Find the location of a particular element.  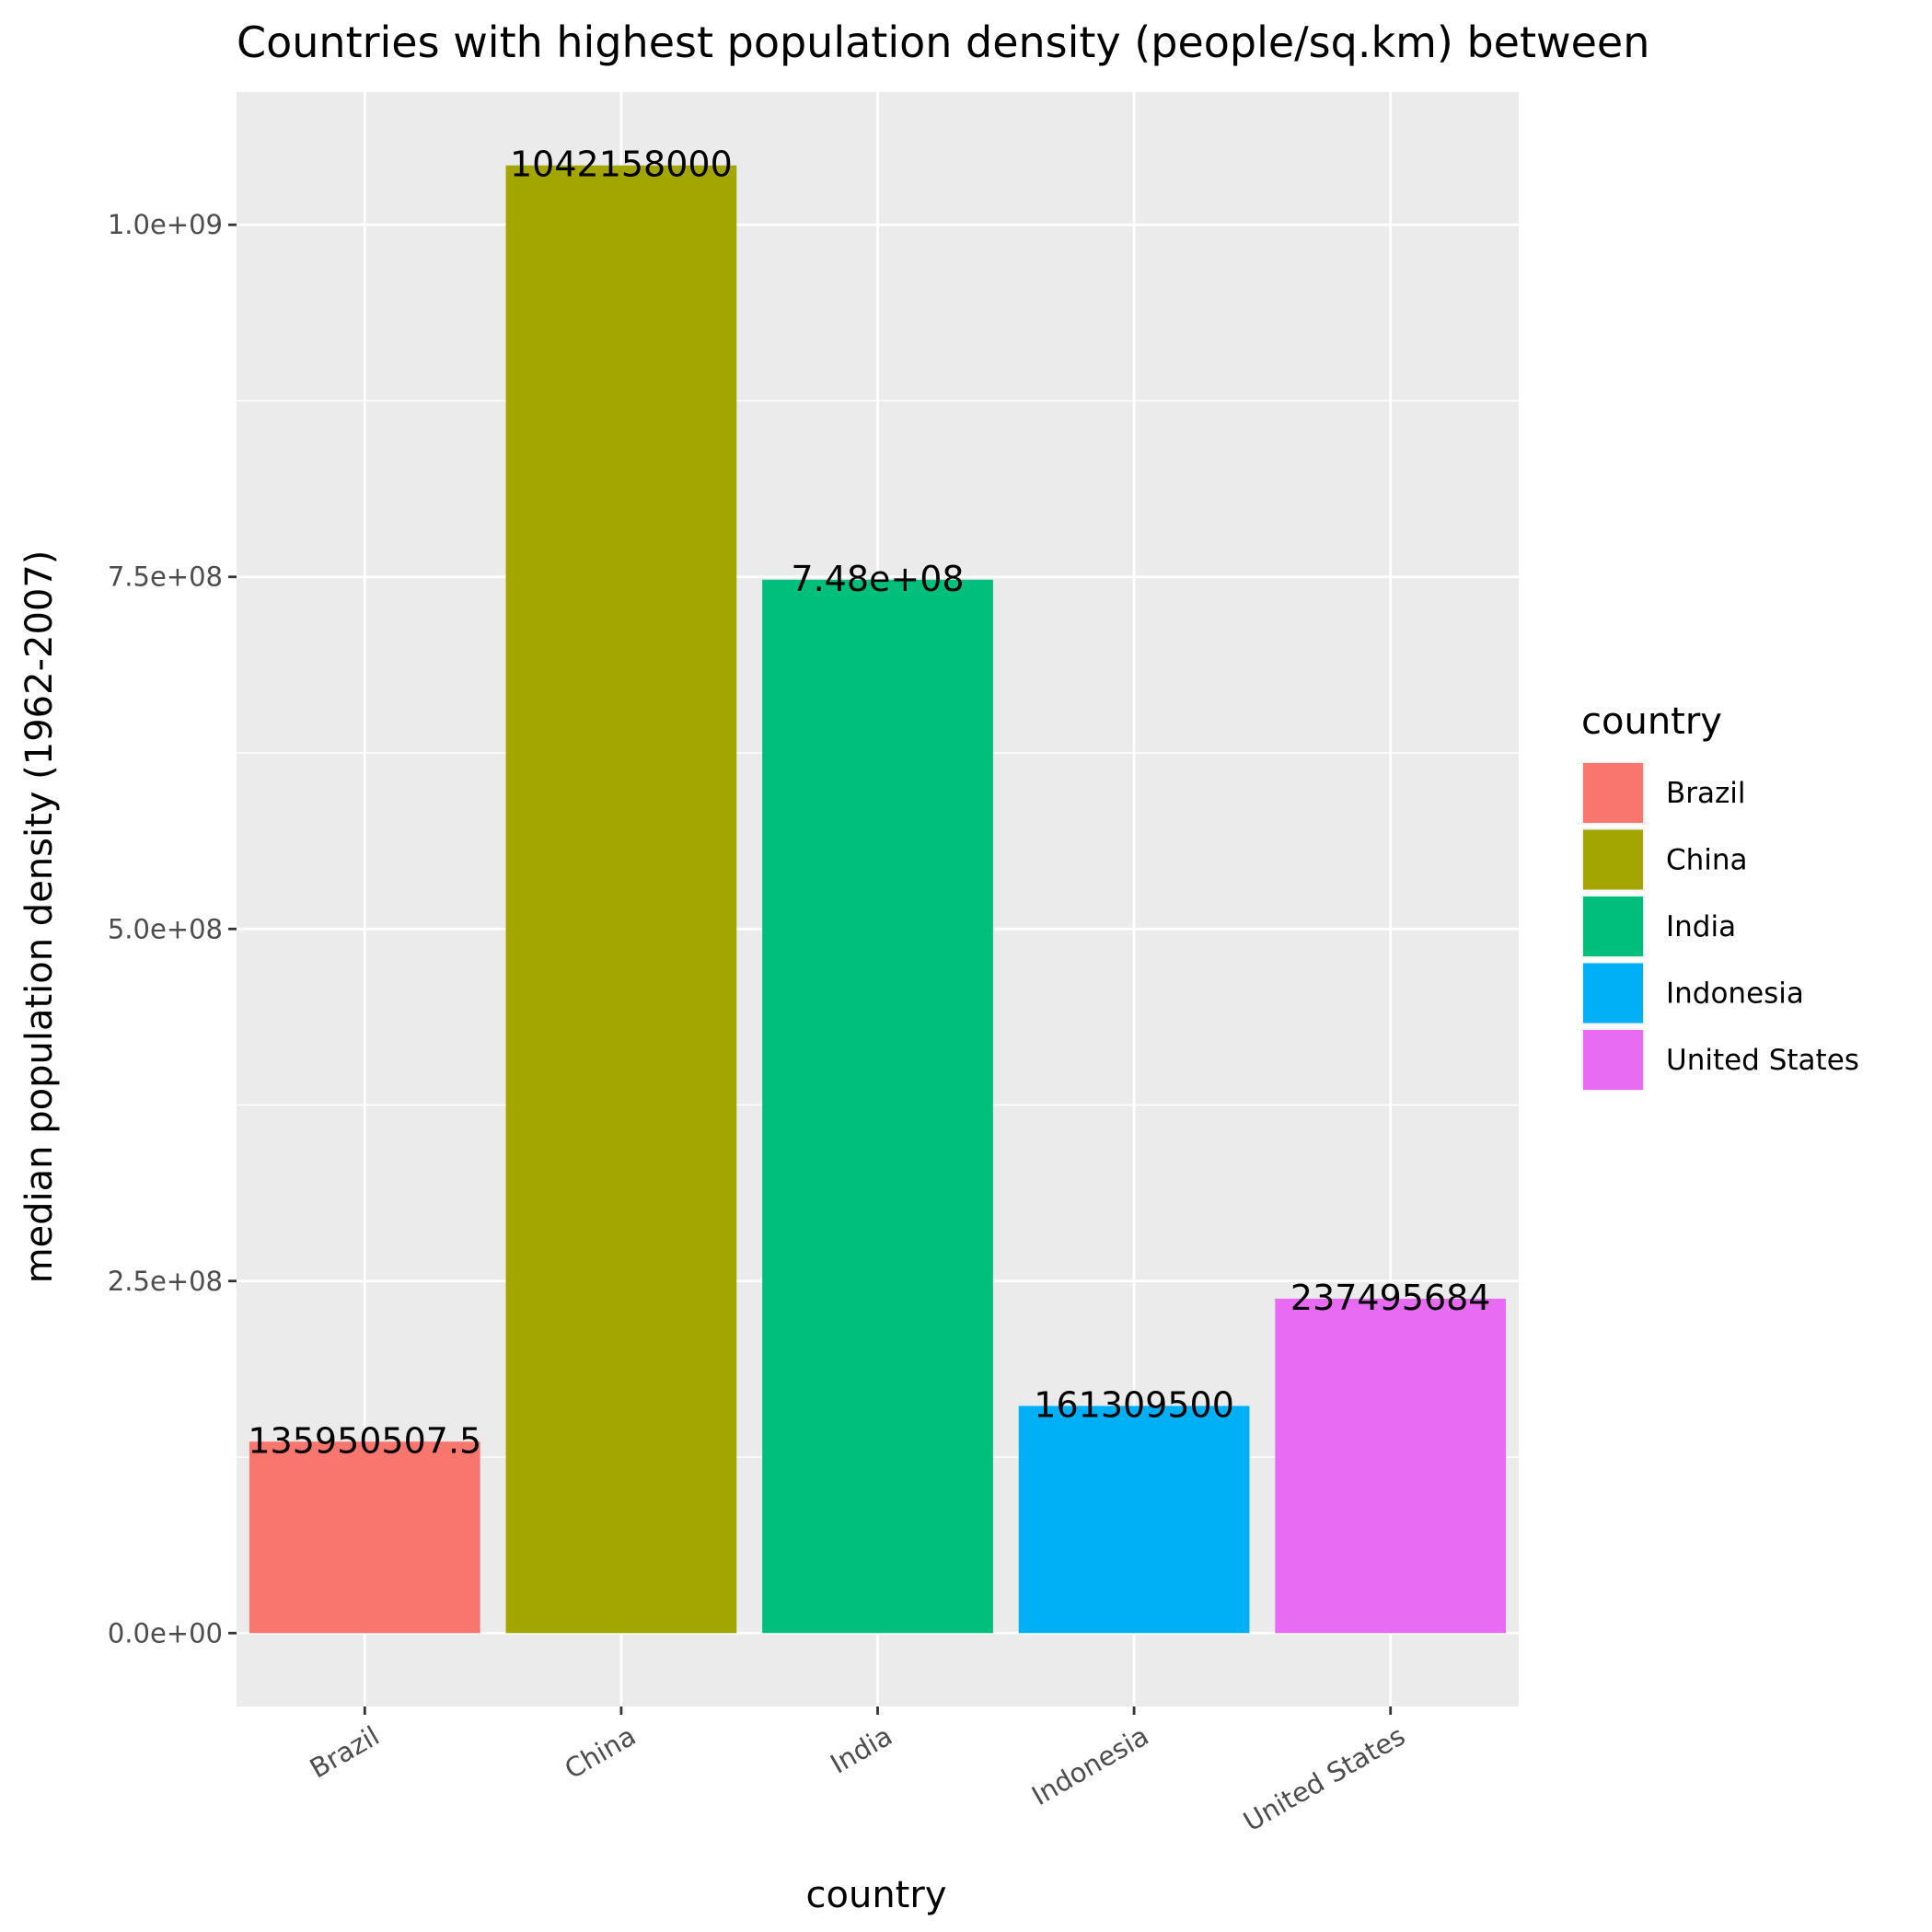

bar-india is located at coordinates (878, 1106).